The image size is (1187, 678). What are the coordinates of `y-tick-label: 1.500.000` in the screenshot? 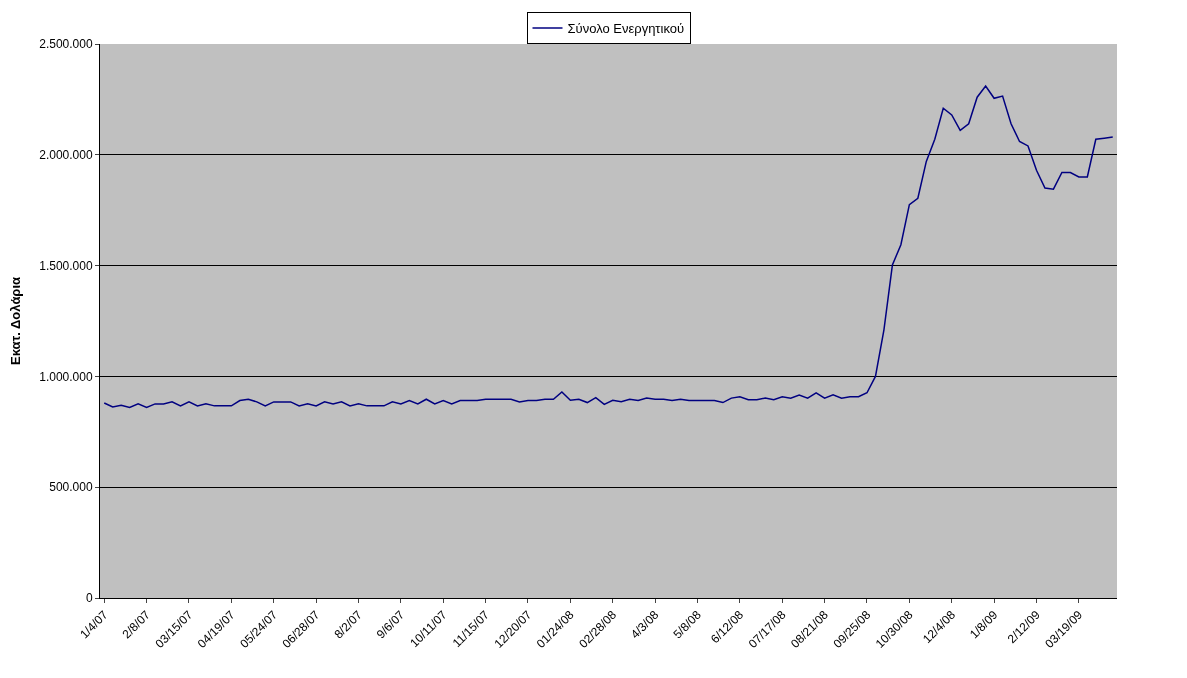 It's located at (66, 265).